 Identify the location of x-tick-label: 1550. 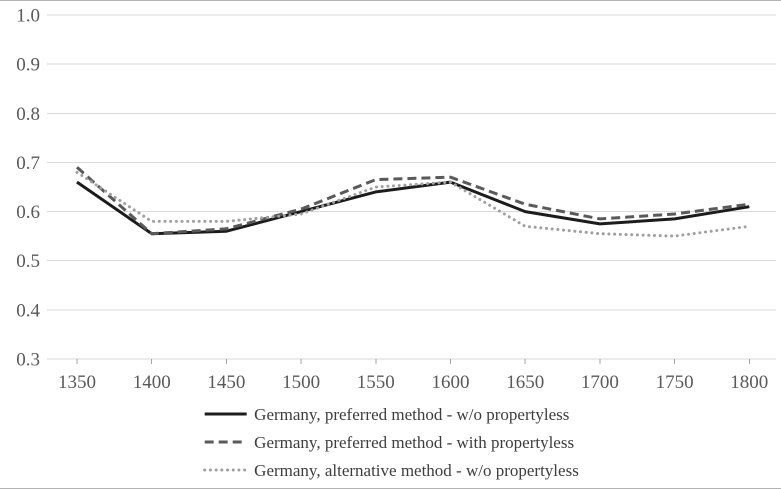
(376, 382).